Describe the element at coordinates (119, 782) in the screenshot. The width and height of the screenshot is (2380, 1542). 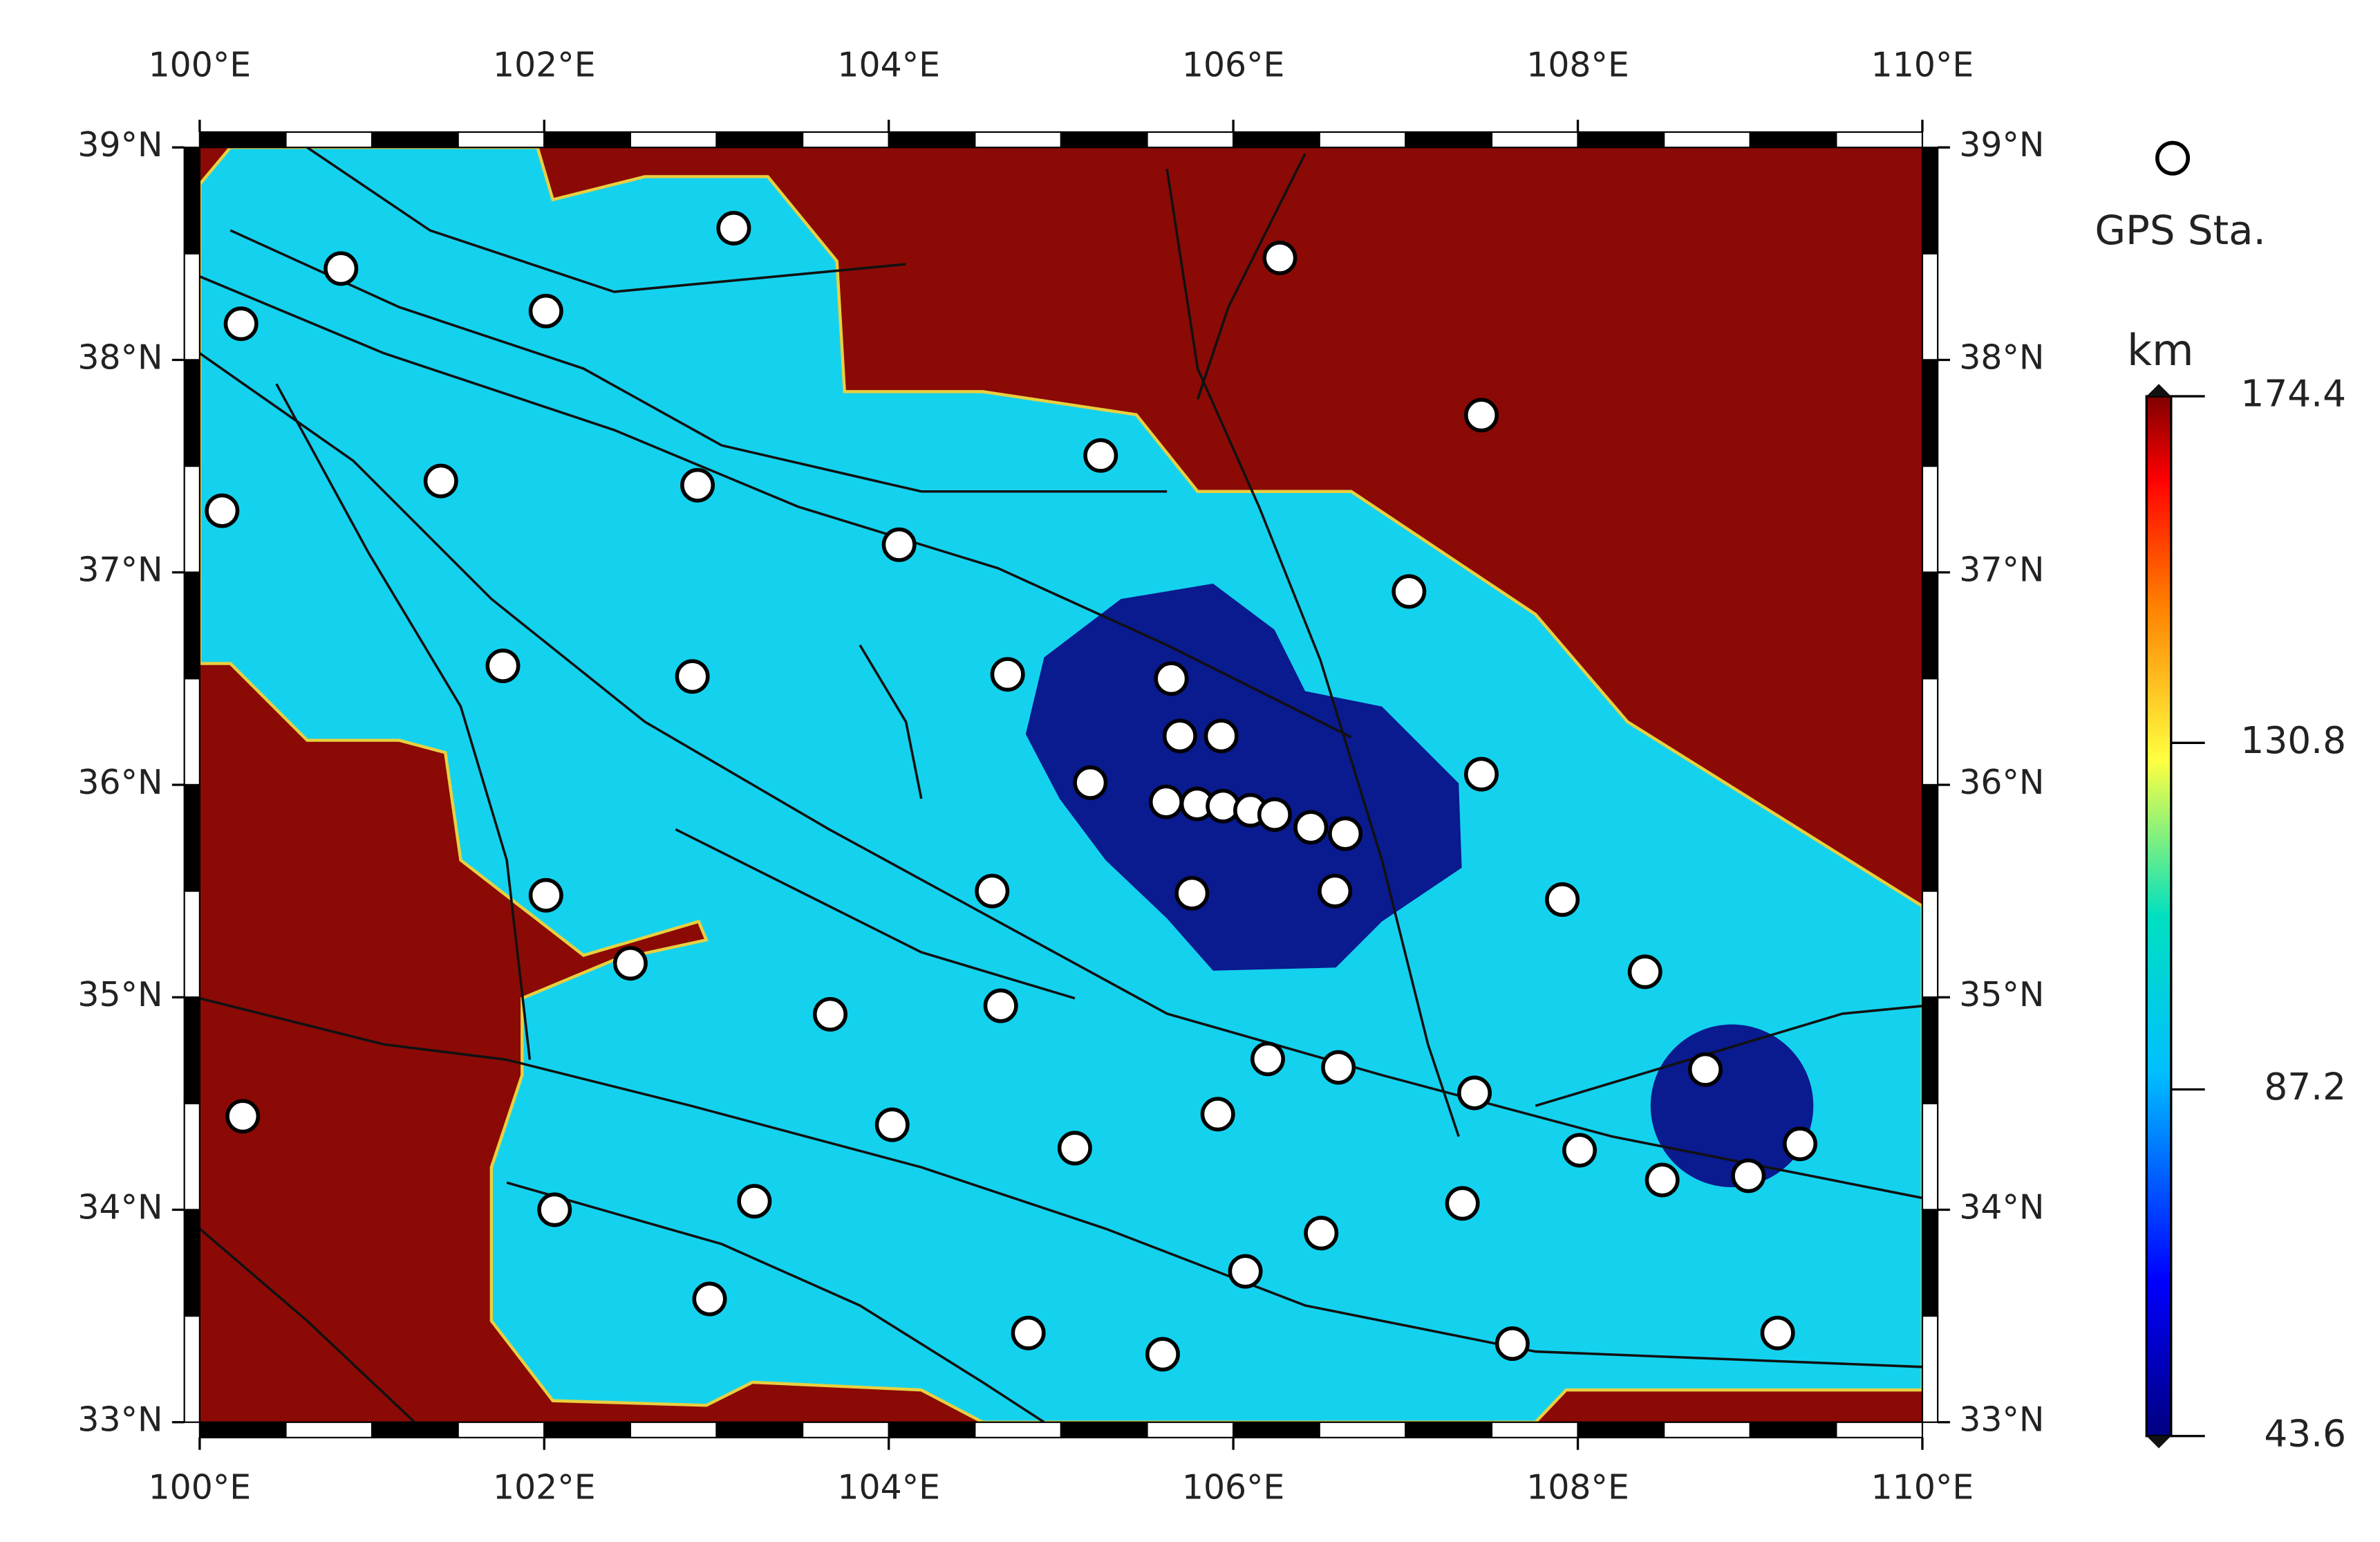
I see `y-tick-label: 36°N` at that location.